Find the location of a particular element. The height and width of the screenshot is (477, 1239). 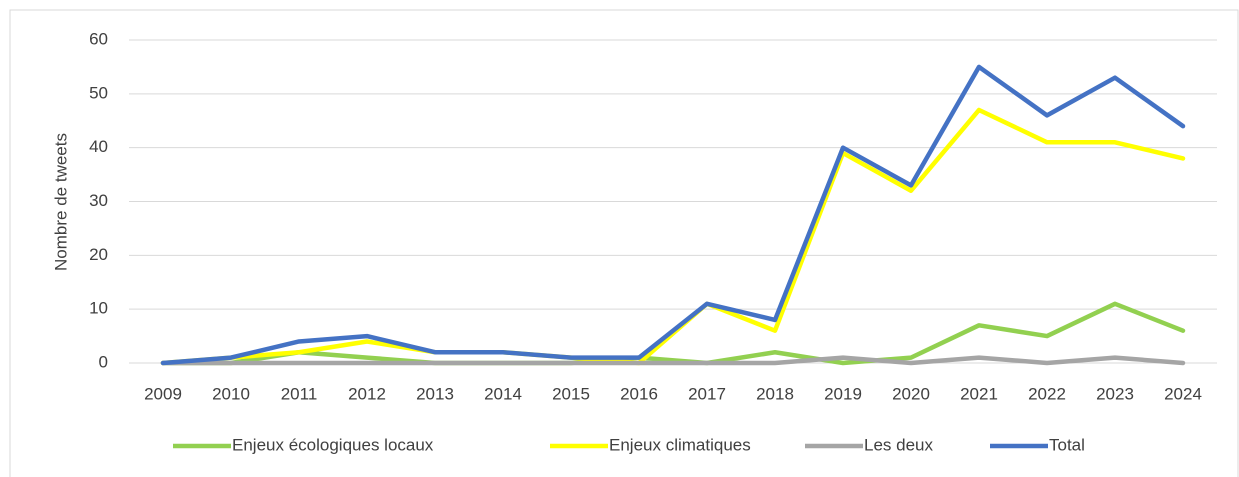

x-tick-label: 2012 is located at coordinates (367, 393).